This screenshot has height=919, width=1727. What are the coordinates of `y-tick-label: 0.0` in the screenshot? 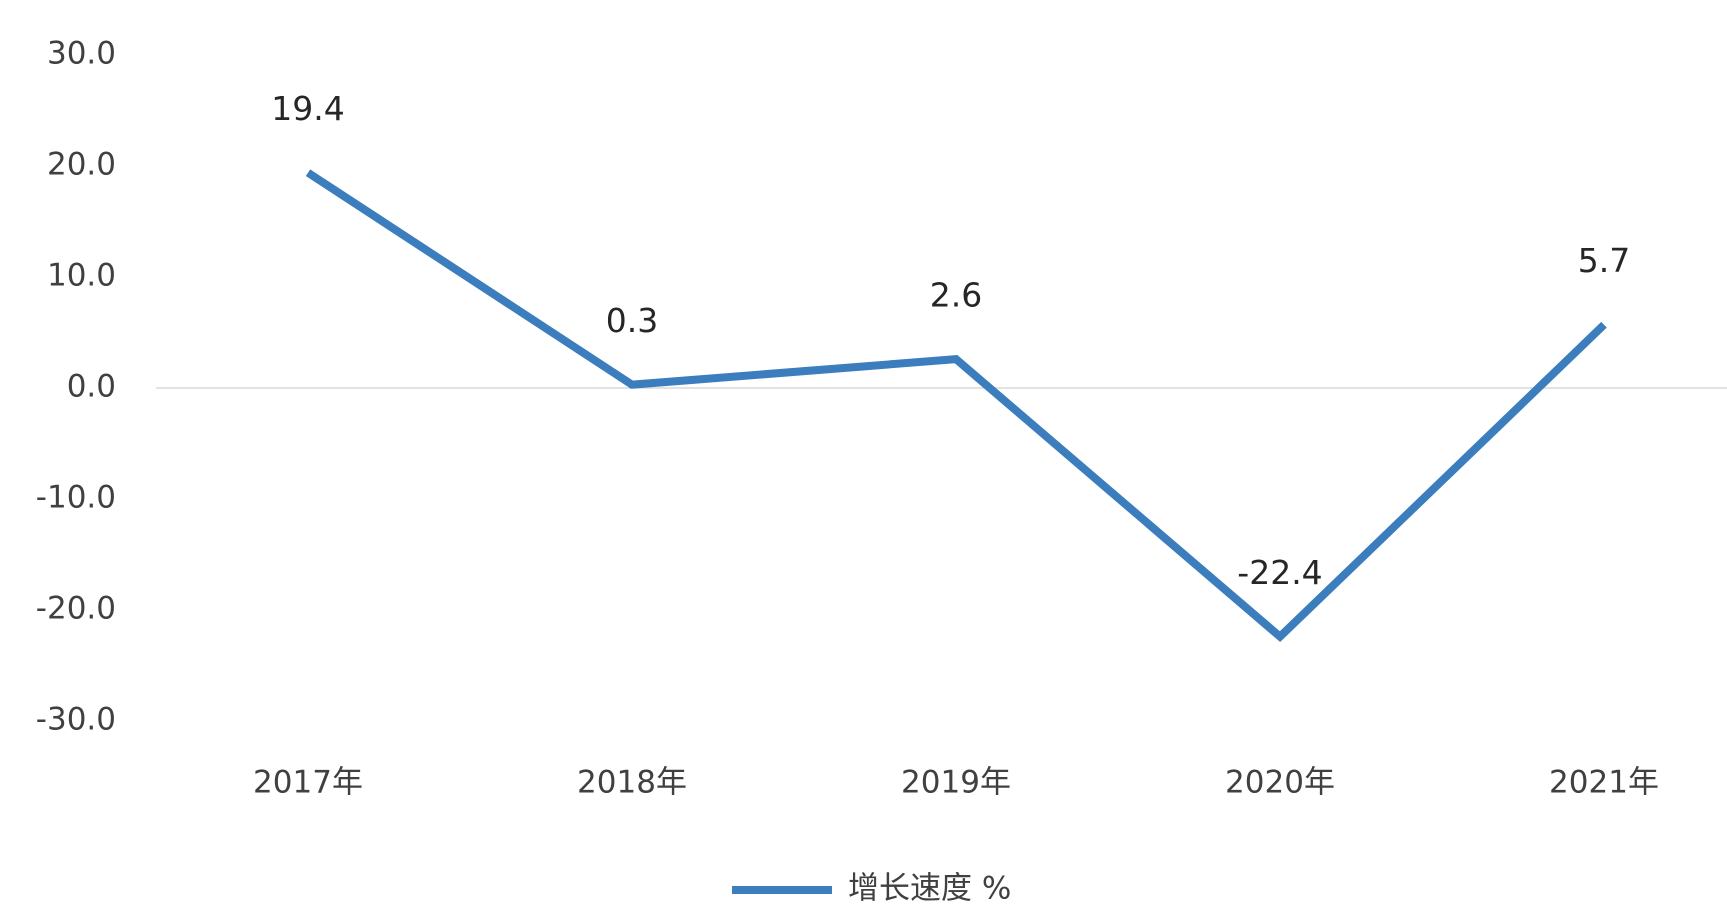 It's located at (91, 387).